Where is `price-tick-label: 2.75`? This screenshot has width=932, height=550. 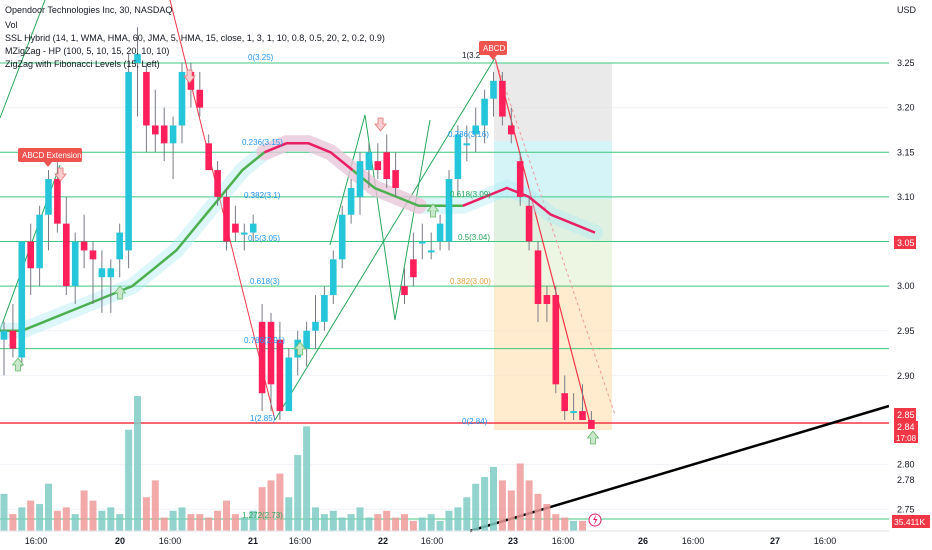 price-tick-label: 2.75 is located at coordinates (906, 509).